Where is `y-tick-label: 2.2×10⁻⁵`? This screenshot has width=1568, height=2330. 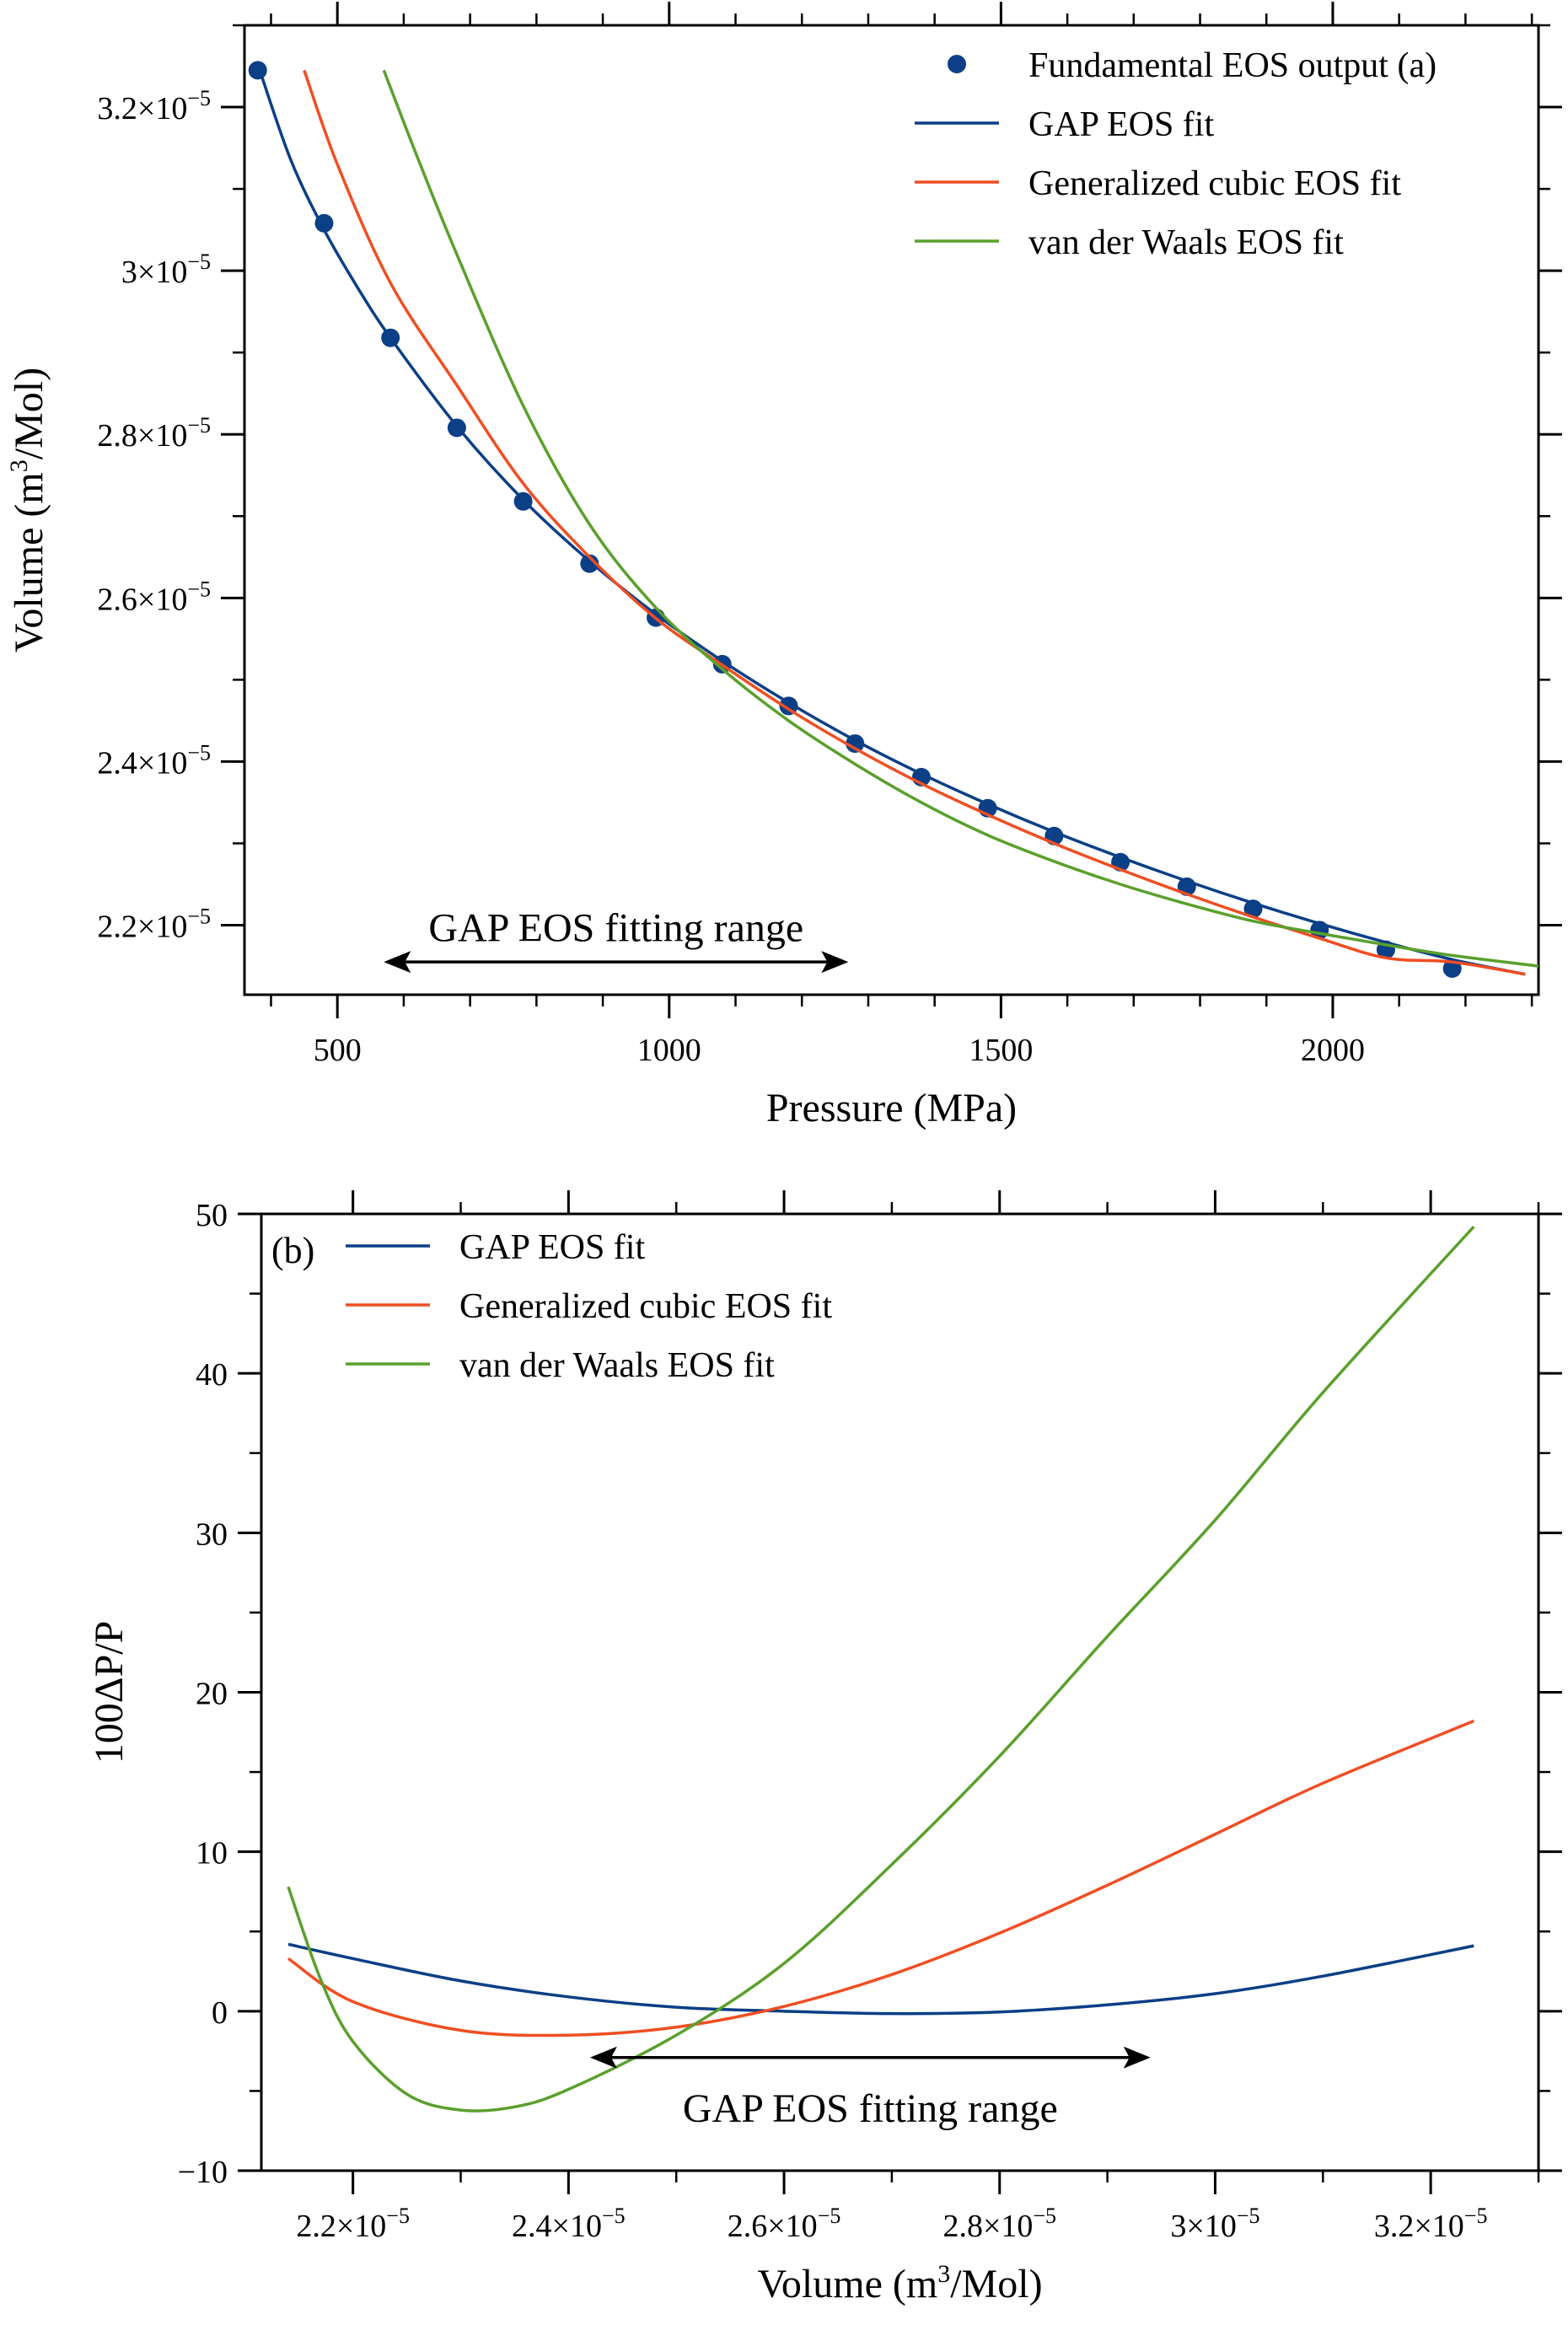
y-tick-label: 2.2×10⁻⁵ is located at coordinates (154, 925).